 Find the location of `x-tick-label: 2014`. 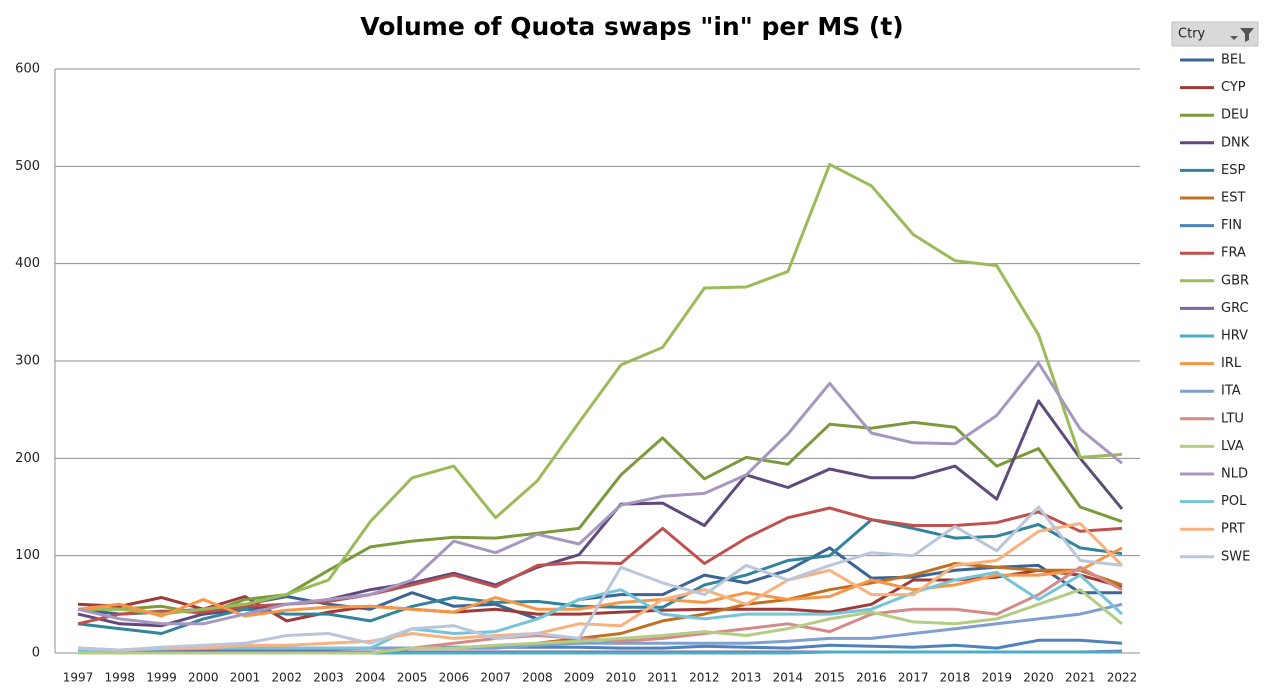

x-tick-label: 2014 is located at coordinates (788, 678).